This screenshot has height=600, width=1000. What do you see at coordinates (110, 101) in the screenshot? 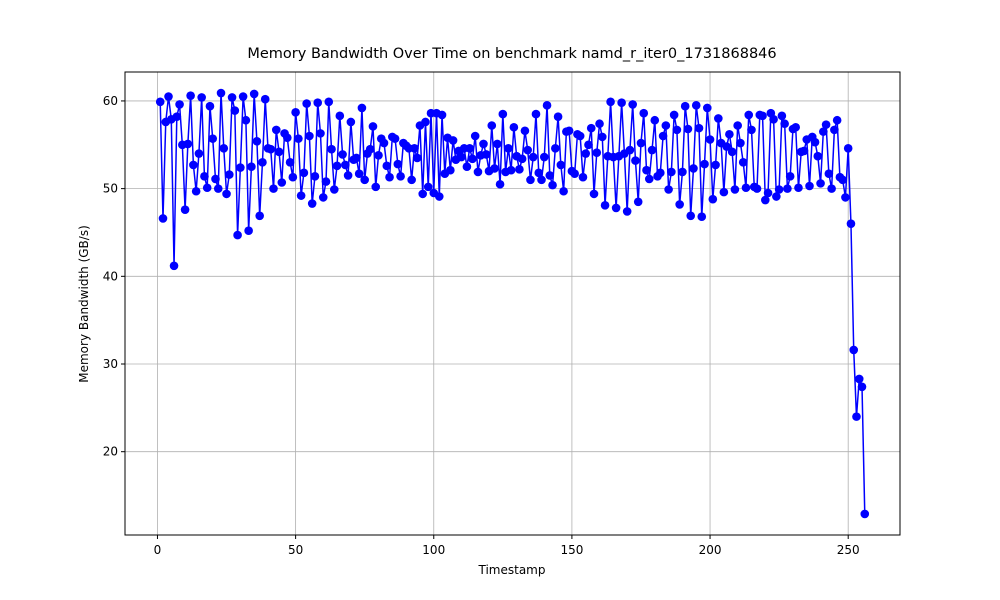
I see `y-tick-label: 60` at bounding box center [110, 101].